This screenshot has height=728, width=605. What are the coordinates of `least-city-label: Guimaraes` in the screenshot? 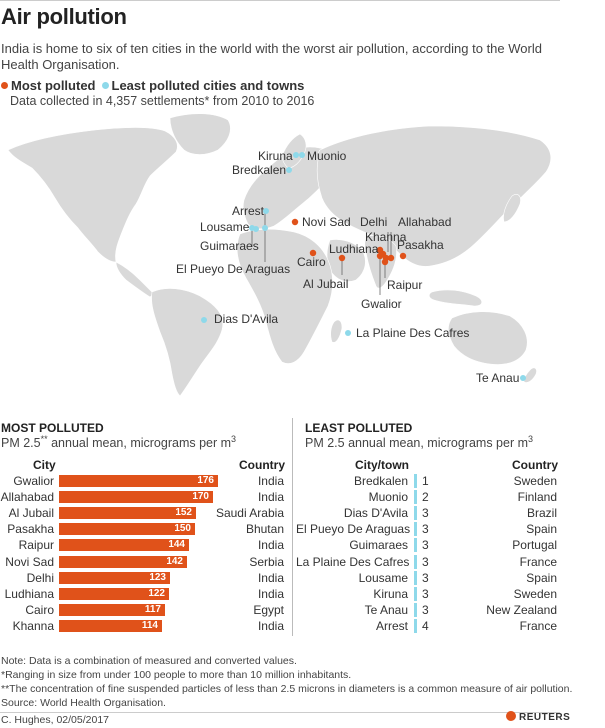 It's located at (378, 545).